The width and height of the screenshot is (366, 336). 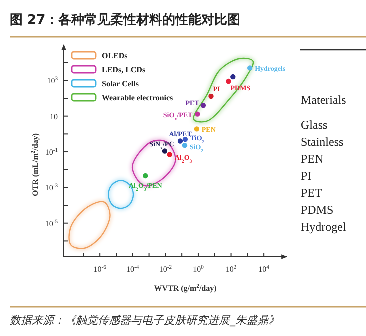 I want to click on x-tick-label: 10$^{-4}$, so click(x=133, y=269).